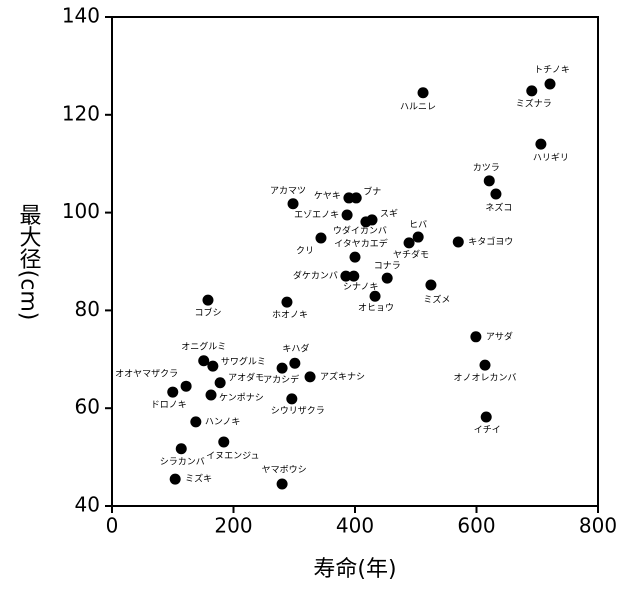 Image resolution: width=640 pixels, height=594 pixels. I want to click on point-label: ハリギリ, so click(551, 158).